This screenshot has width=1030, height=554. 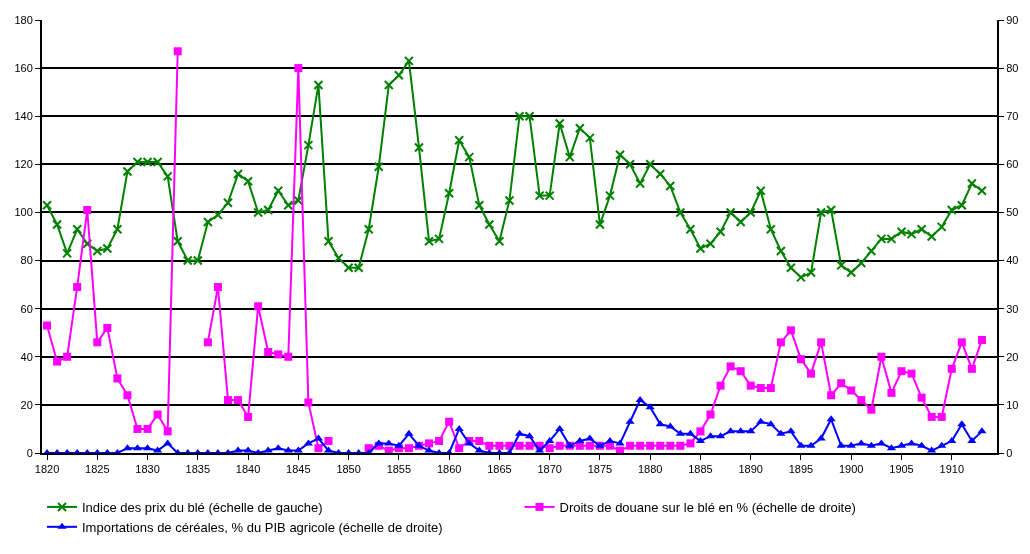 I want to click on x-tick-label: 1890, so click(x=750, y=469).